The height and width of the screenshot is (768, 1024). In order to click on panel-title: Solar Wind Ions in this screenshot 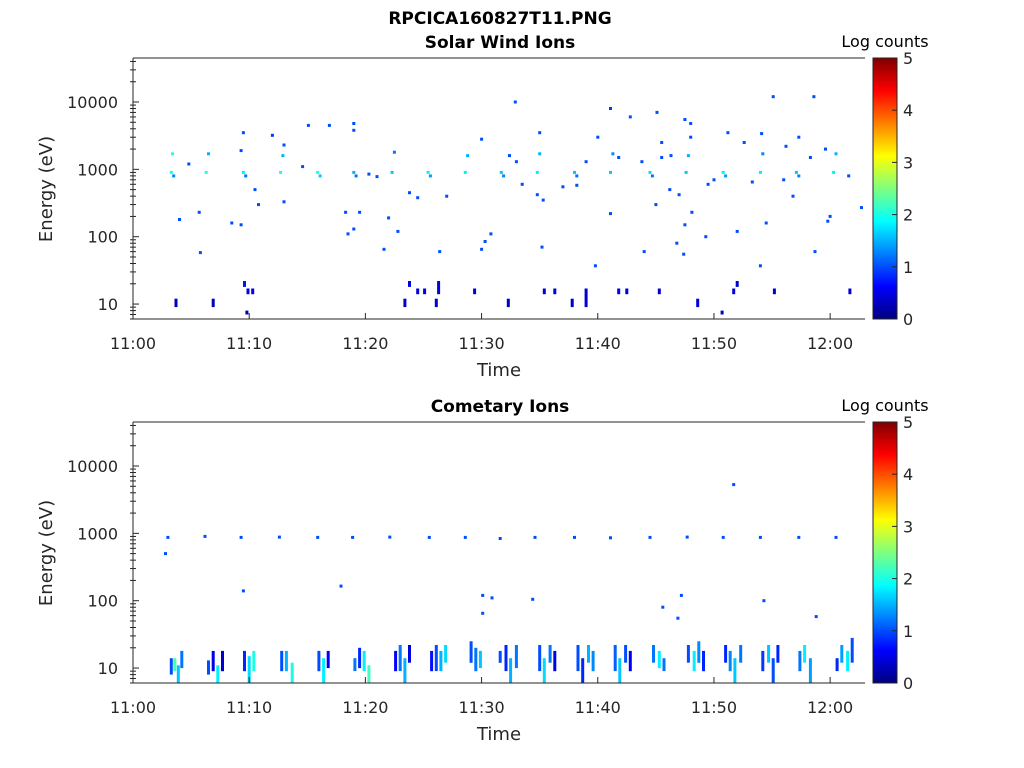, I will do `click(500, 43)`.